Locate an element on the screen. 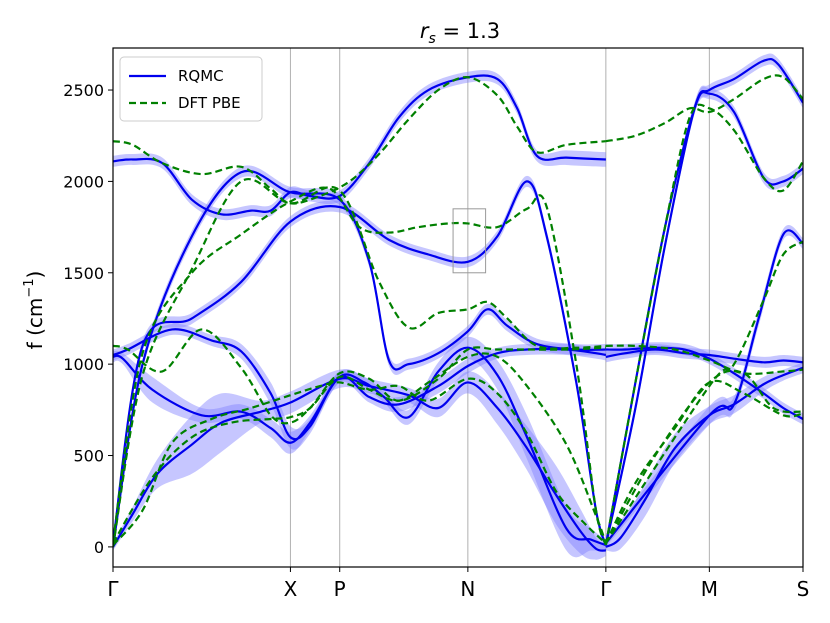 Image resolution: width=830 pixels, height=623 pixels. y-tick-label: 500 is located at coordinates (88, 456).